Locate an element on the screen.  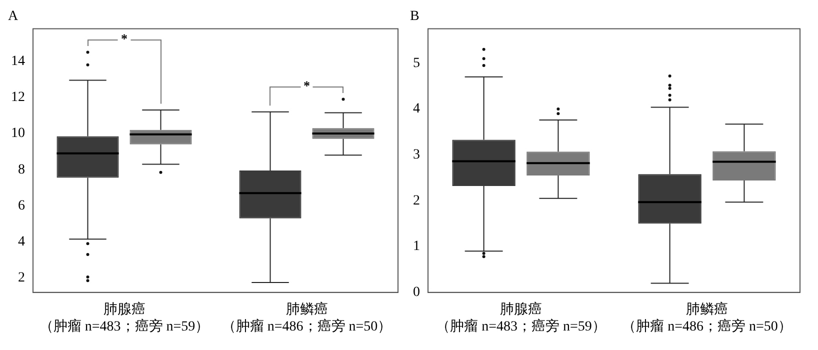
y-tick-label: 10 is located at coordinates (18, 134).